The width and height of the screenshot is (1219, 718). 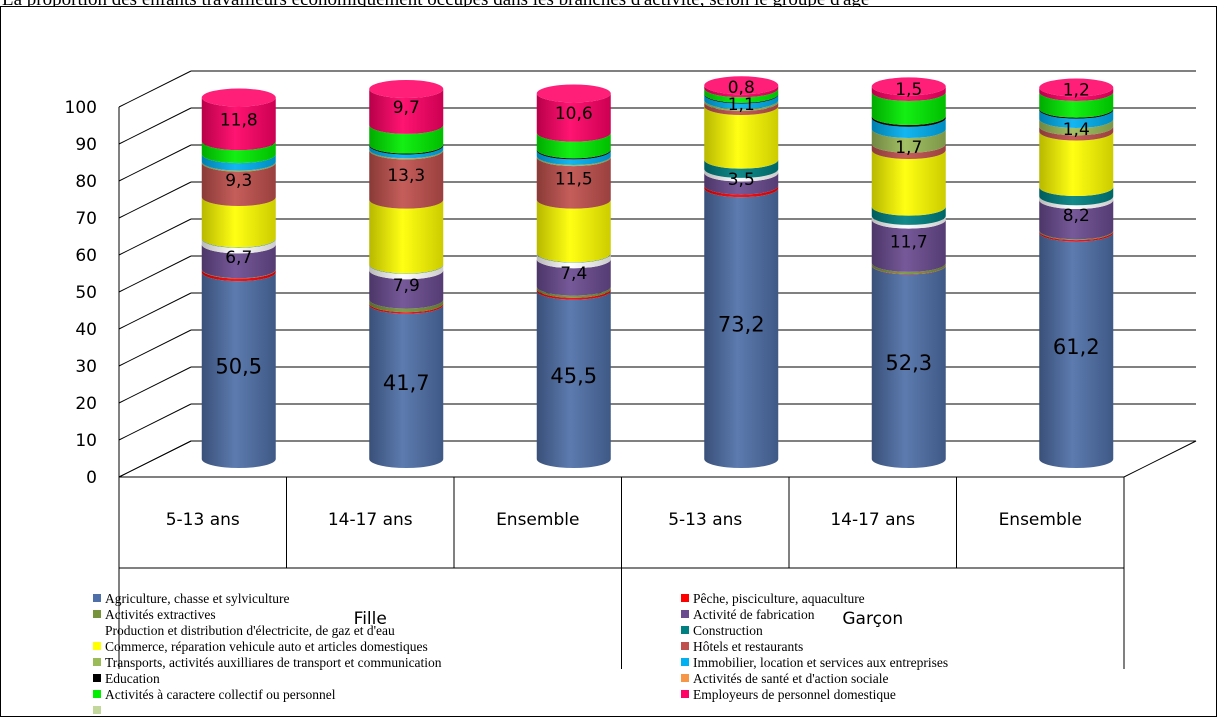 I want to click on legend-item: Education, so click(x=126, y=678).